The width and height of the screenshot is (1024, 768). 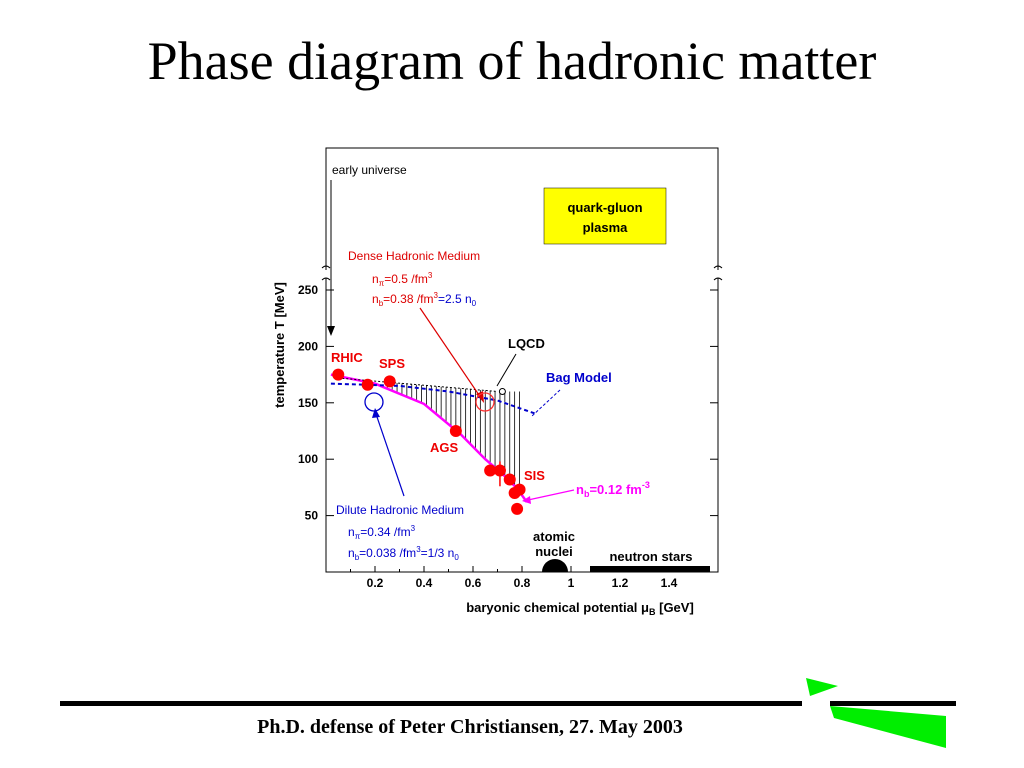 I want to click on rhic-label: RHIC, so click(x=347, y=357).